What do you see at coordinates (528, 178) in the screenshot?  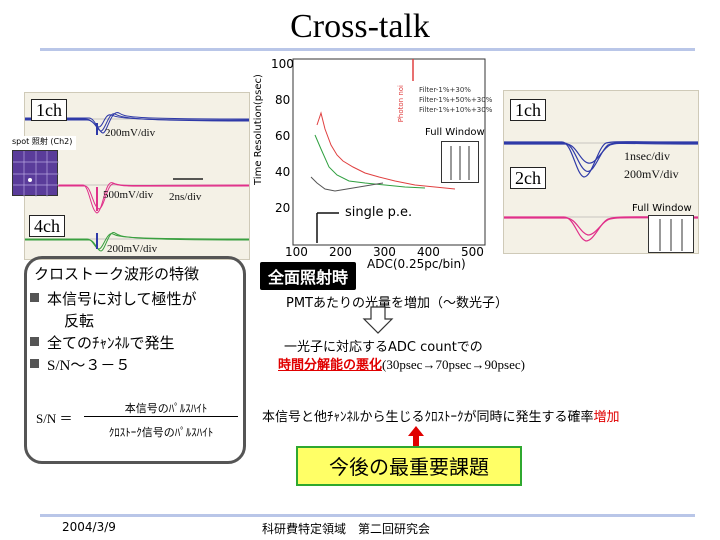 I see `right-ch2-label: 2ch` at bounding box center [528, 178].